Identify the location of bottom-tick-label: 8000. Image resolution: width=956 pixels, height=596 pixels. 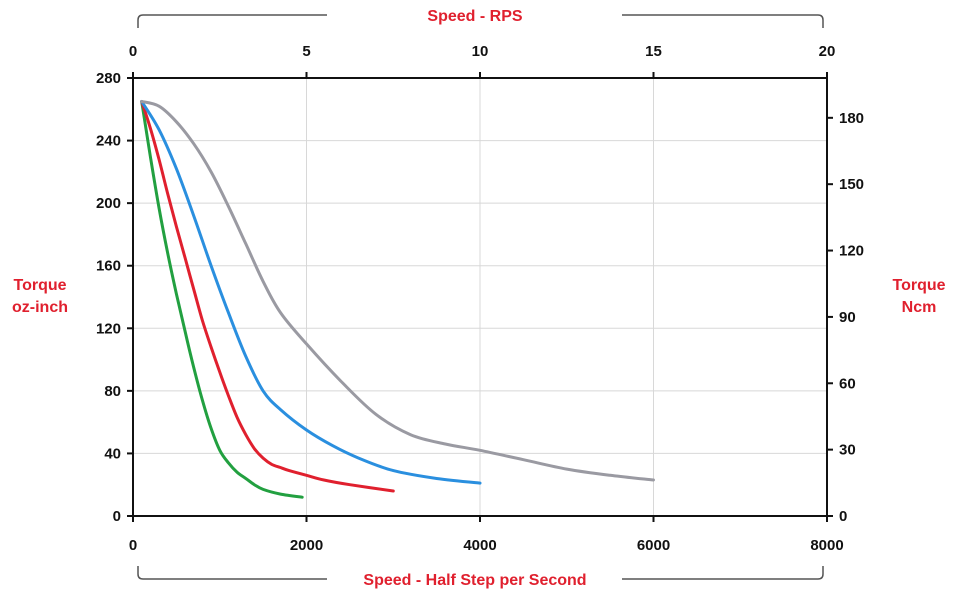
(826, 545).